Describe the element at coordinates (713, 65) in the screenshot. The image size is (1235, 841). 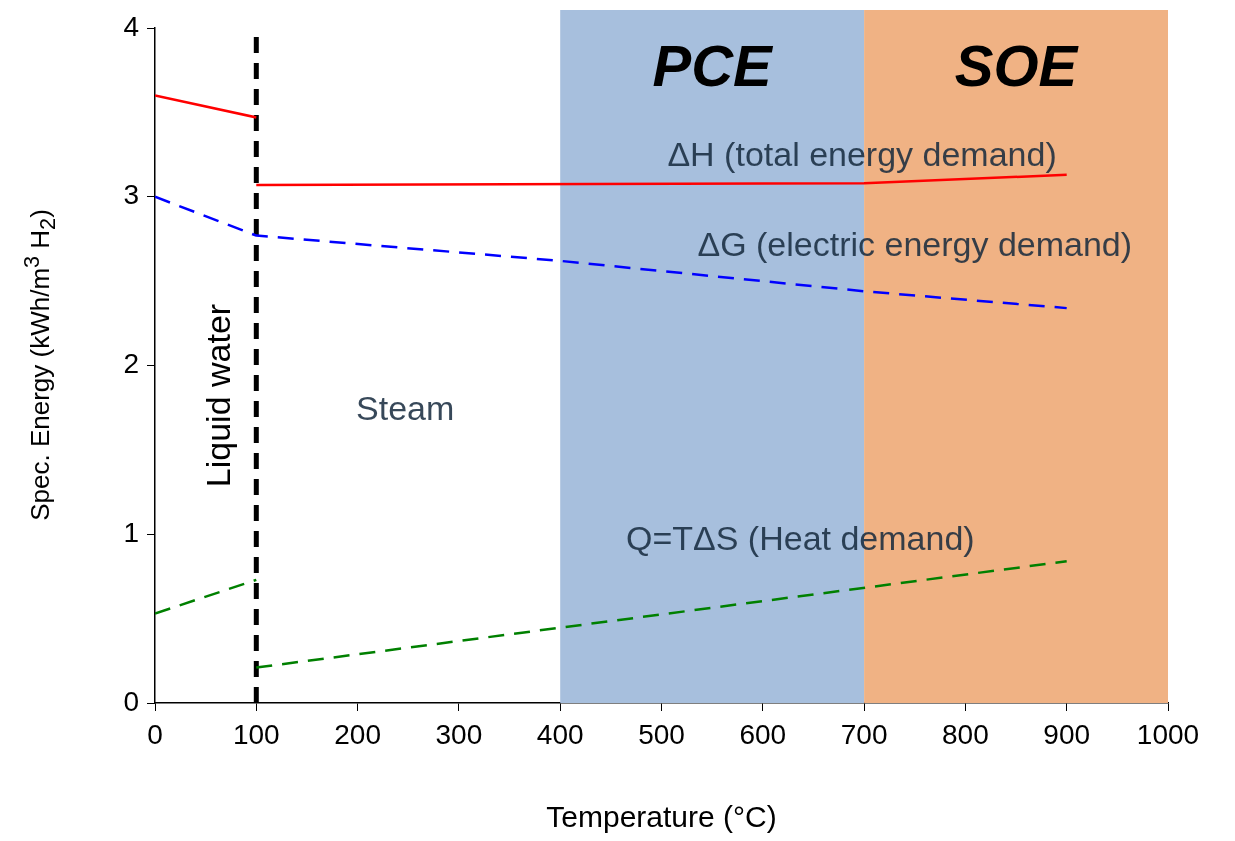
I see `band-label: PCE` at that location.